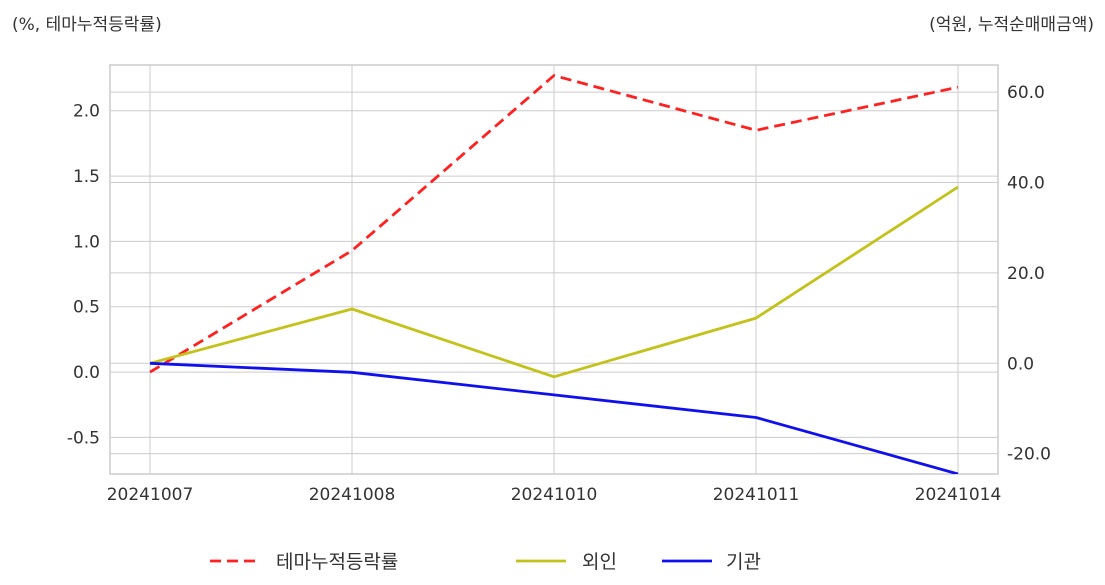  I want to click on left-y-tick-label: 2.0, so click(86, 112).